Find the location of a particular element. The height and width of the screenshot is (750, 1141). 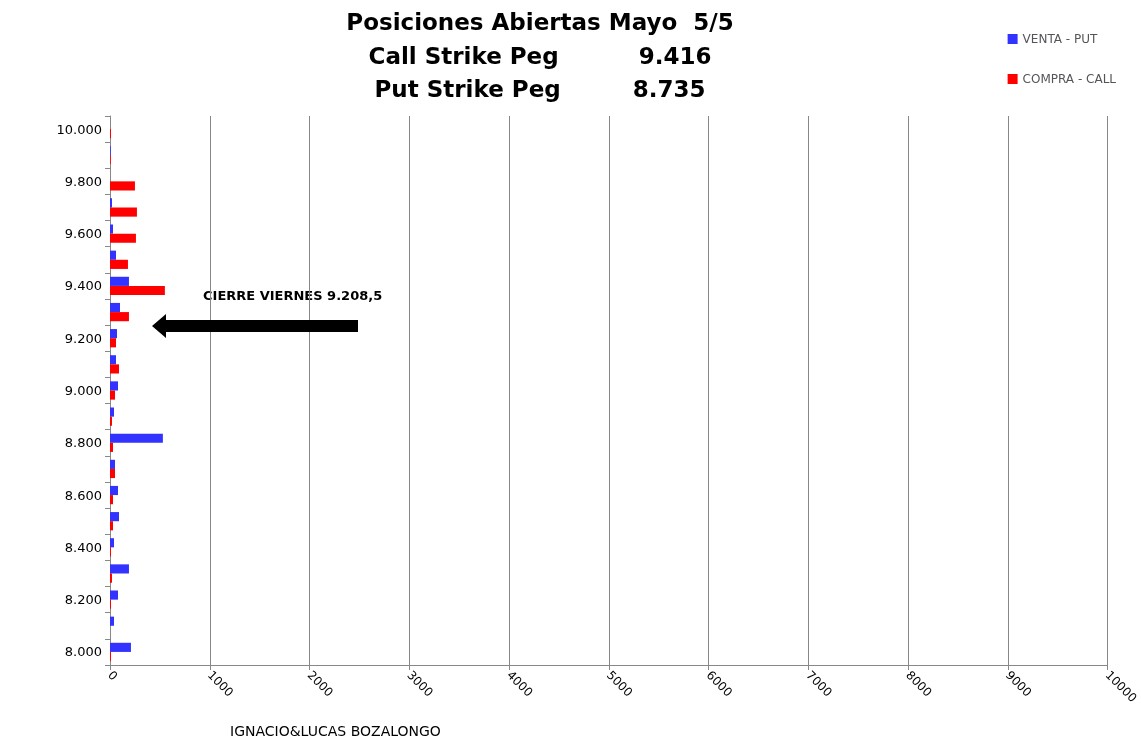

y-tick-label: 9.600 is located at coordinates (83, 234).